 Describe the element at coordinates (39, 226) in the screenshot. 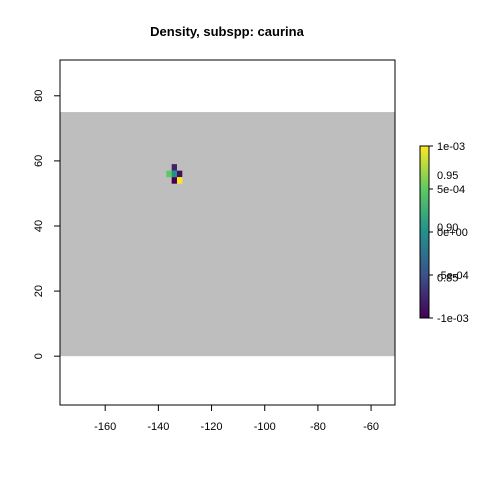

I see `y-tick-label: 40` at that location.